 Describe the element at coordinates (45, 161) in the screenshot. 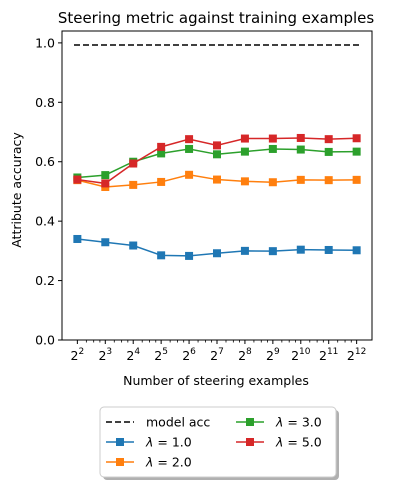

I see `y-tick-label: 0.6` at that location.